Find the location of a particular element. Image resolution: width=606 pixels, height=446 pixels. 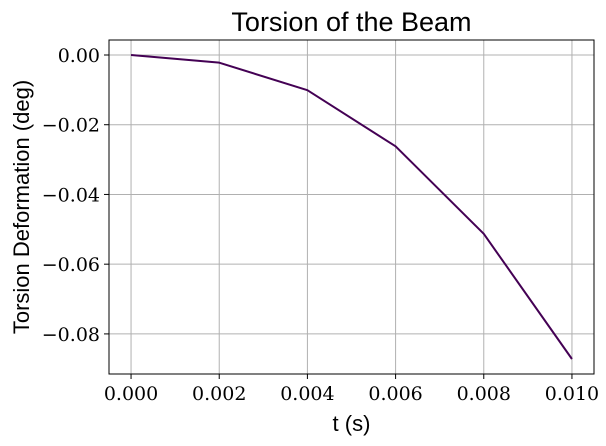

y-tick-label: 0.00 is located at coordinates (79, 56).